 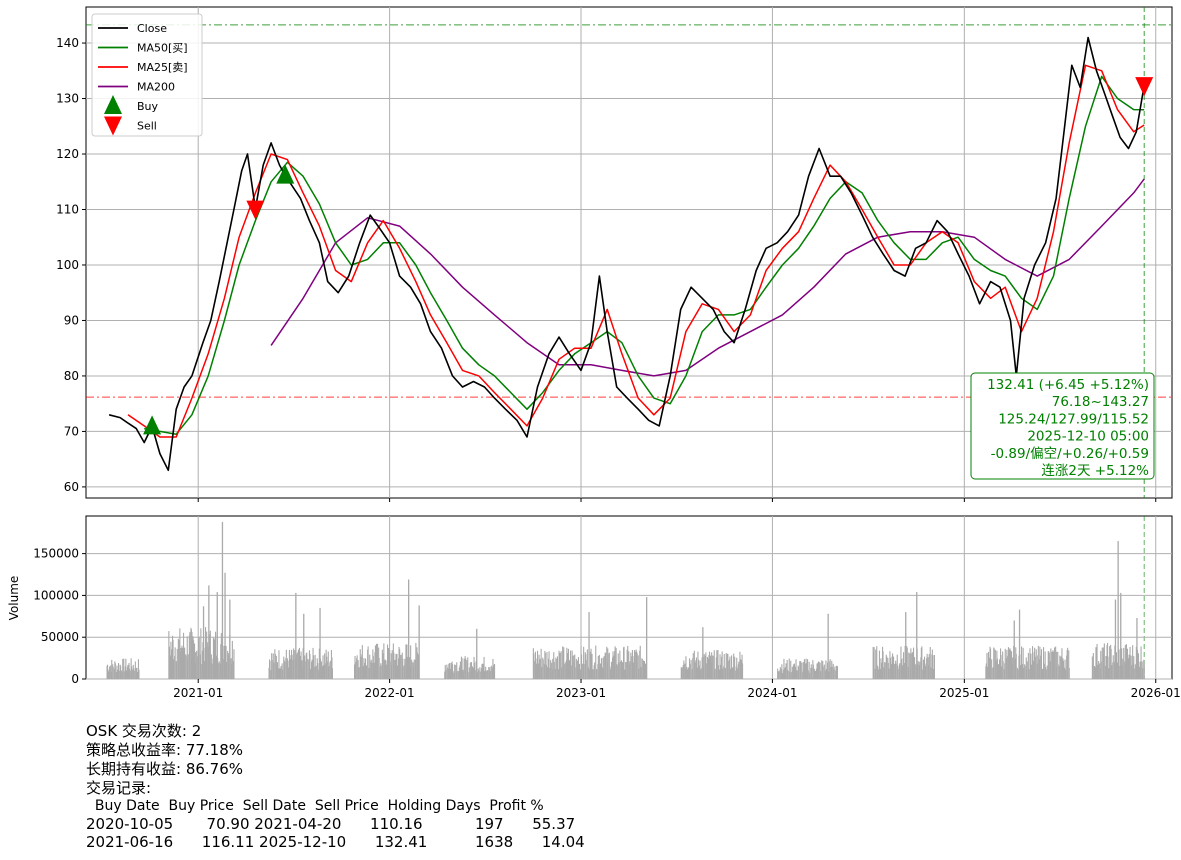 What do you see at coordinates (56, 595) in the screenshot?
I see `volume-y-tick-label: 100000` at bounding box center [56, 595].